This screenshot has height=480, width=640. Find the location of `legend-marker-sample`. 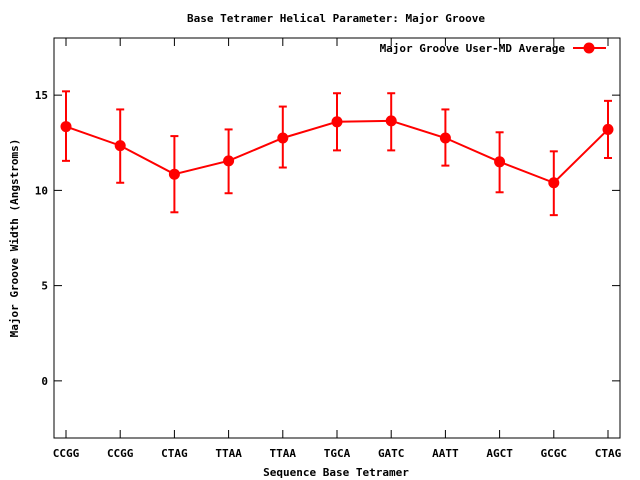

legend-marker-sample is located at coordinates (589, 48).